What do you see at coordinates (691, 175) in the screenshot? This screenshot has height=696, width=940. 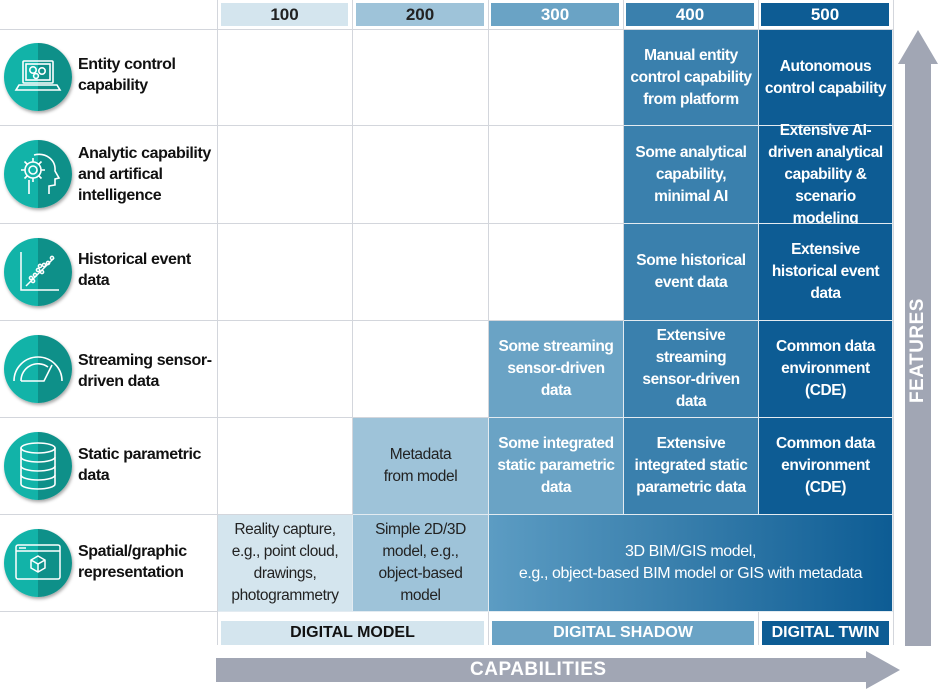 I see `cell-analytic-400: Some analytical capability, minimal AI` at bounding box center [691, 175].